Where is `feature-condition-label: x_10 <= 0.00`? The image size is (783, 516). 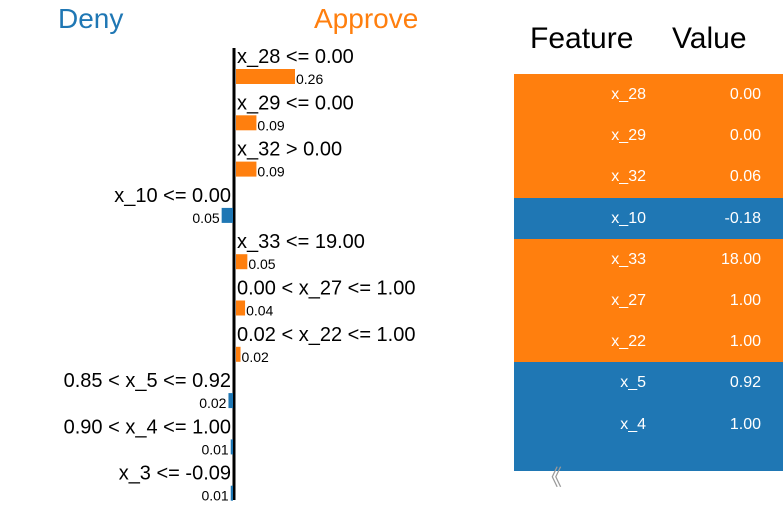 feature-condition-label: x_10 <= 0.00 is located at coordinates (172, 196).